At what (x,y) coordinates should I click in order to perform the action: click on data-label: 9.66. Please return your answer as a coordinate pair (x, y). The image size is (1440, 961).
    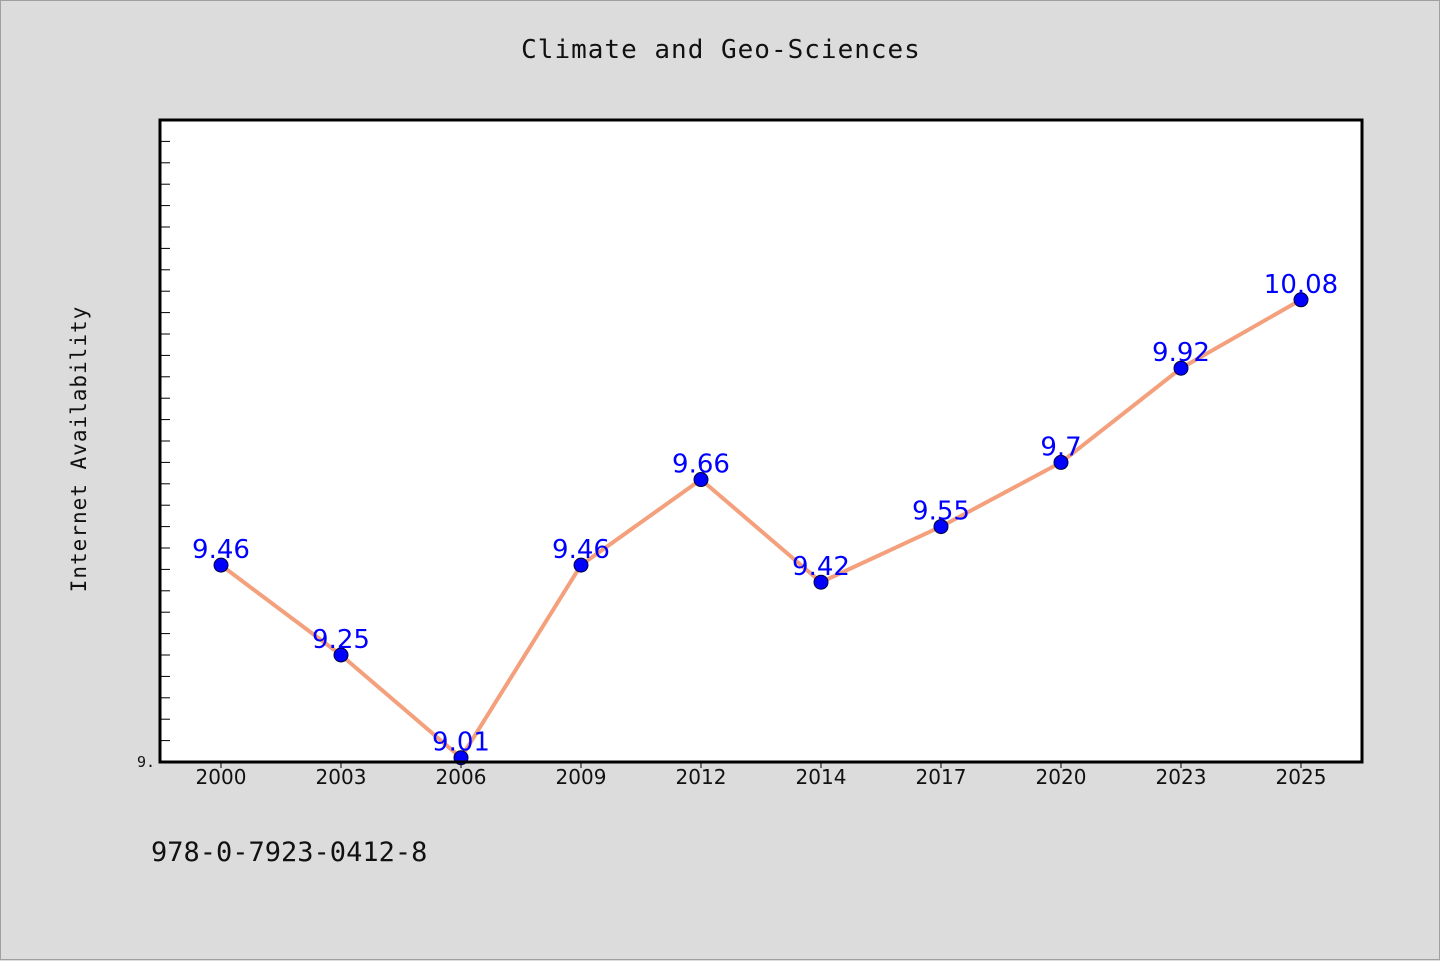
    Looking at the image, I should click on (701, 465).